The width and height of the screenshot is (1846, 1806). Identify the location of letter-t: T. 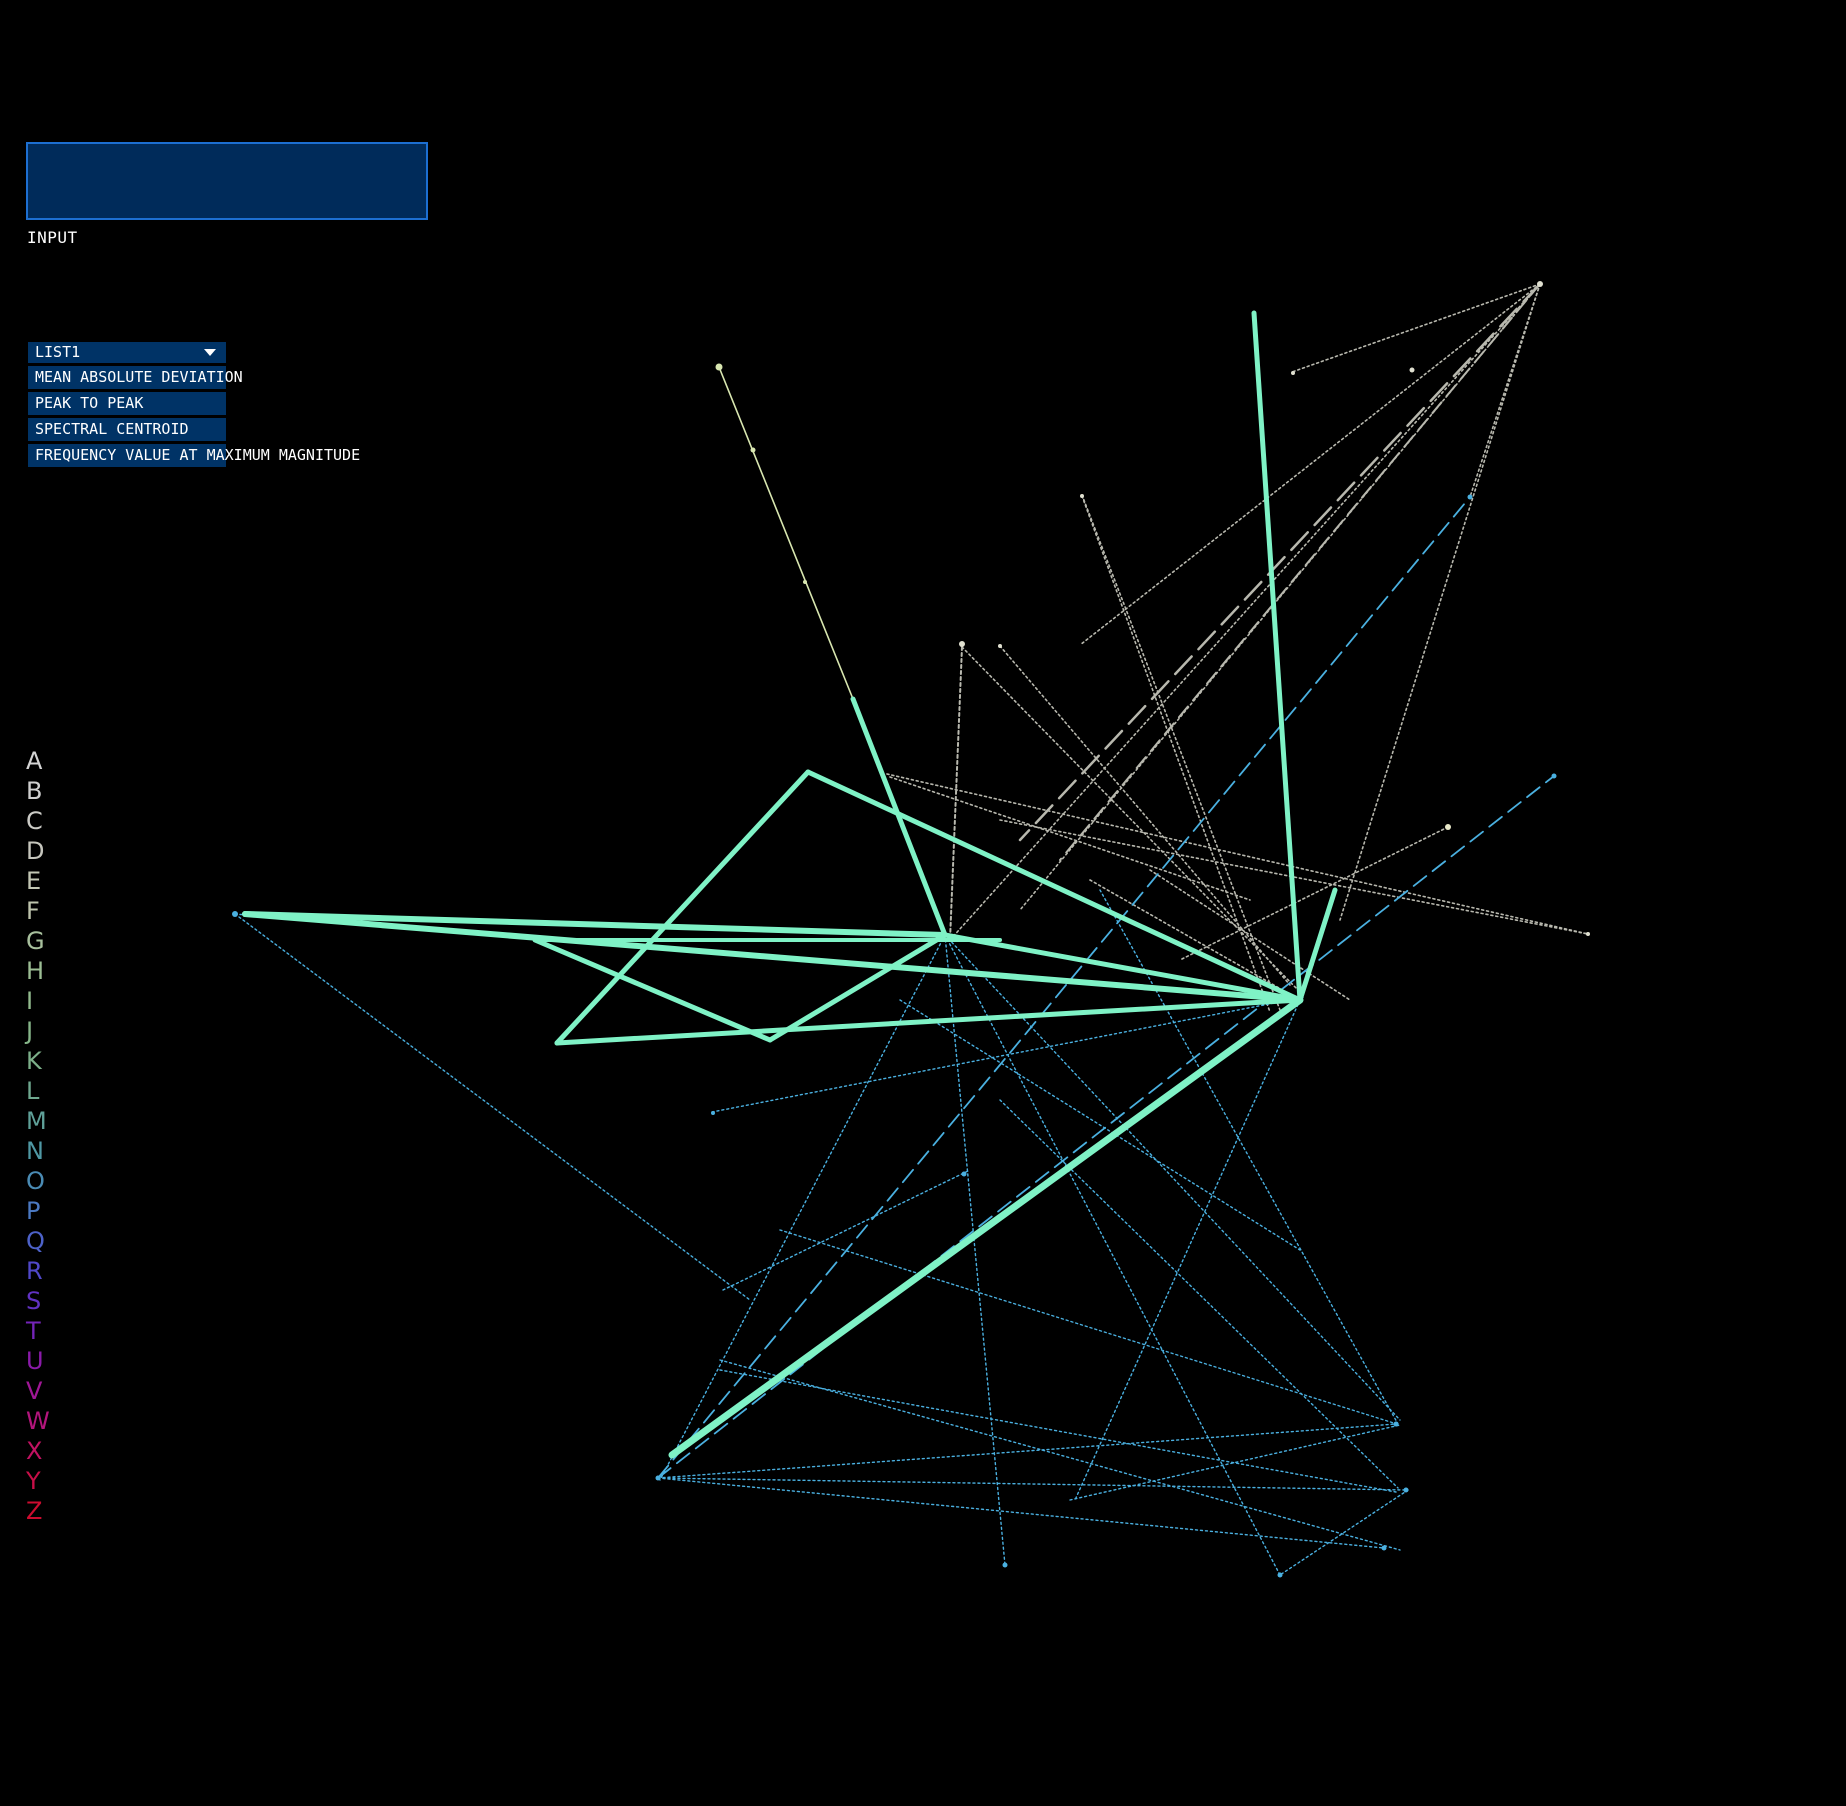
(33, 1331).